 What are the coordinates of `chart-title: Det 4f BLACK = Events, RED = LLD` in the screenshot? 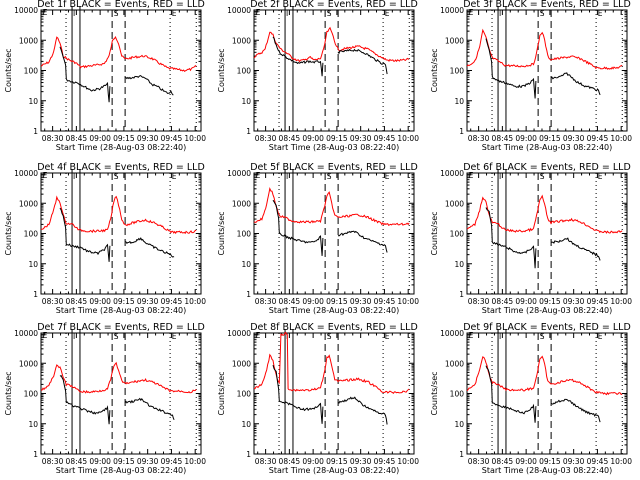 It's located at (121, 167).